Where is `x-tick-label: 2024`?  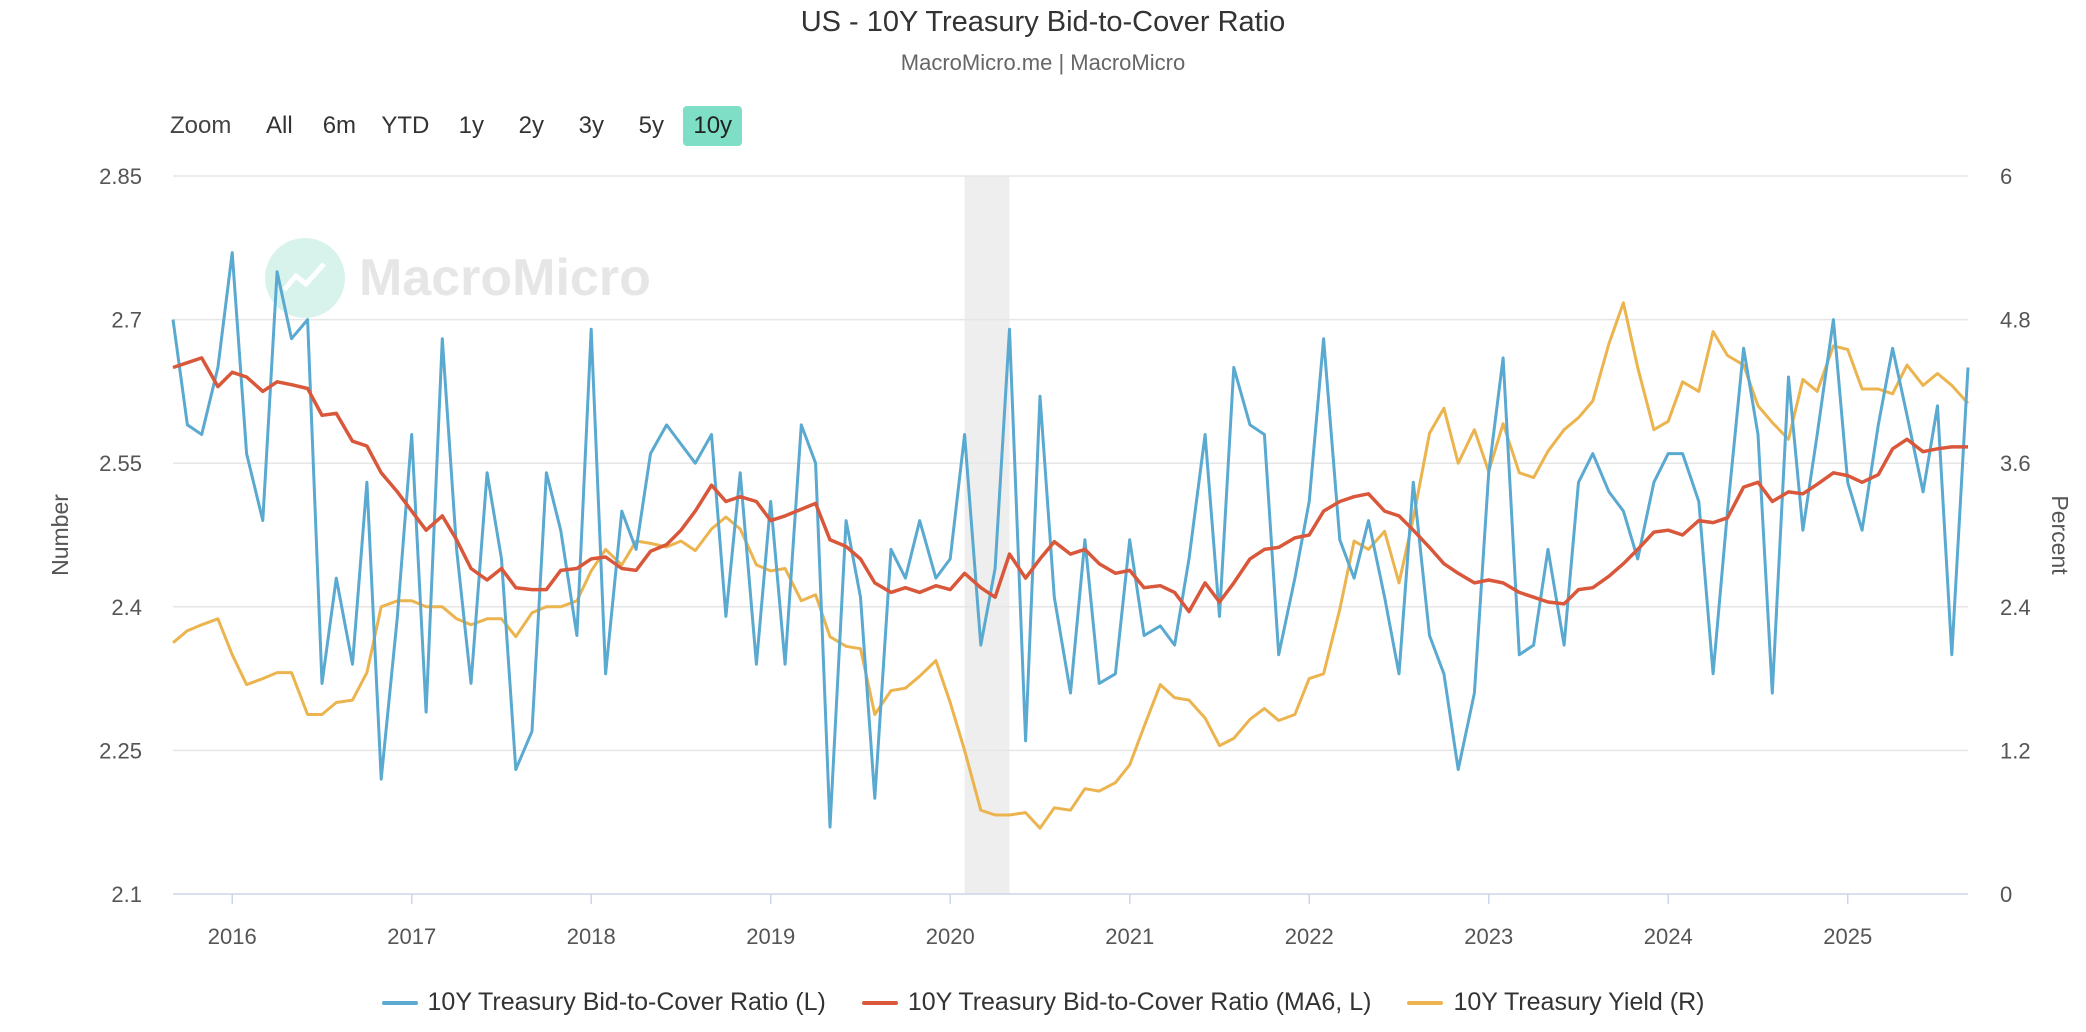
x-tick-label: 2024 is located at coordinates (1668, 936).